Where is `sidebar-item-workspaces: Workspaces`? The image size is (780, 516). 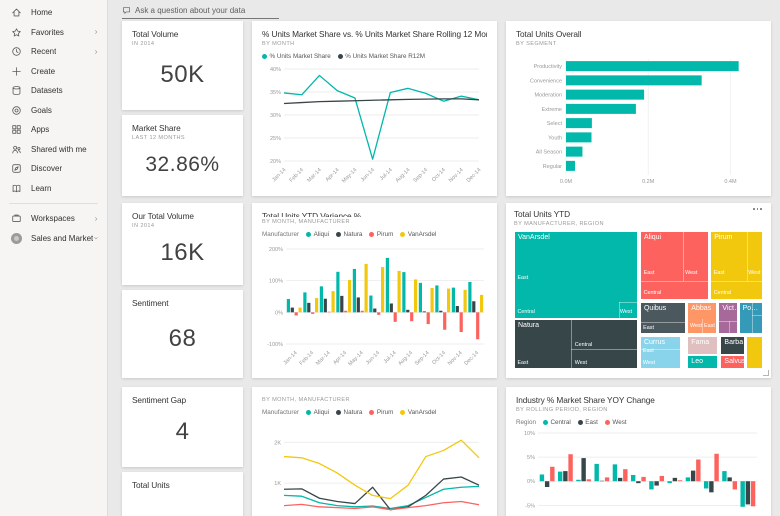 sidebar-item-workspaces: Workspaces is located at coordinates (53, 219).